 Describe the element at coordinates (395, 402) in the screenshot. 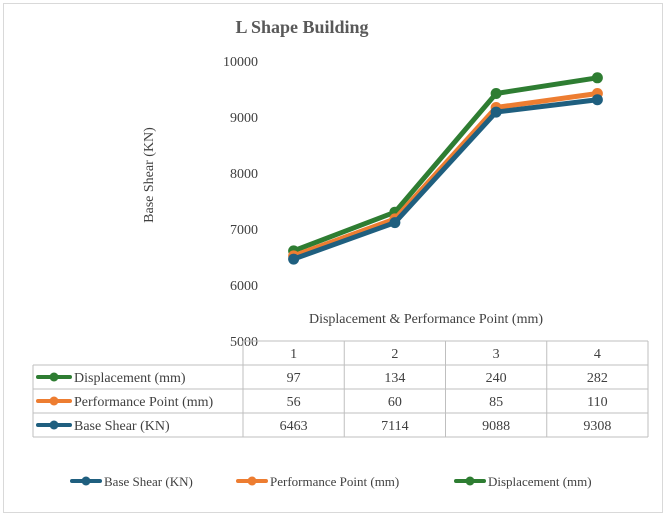

I see `table-cell: 60` at that location.